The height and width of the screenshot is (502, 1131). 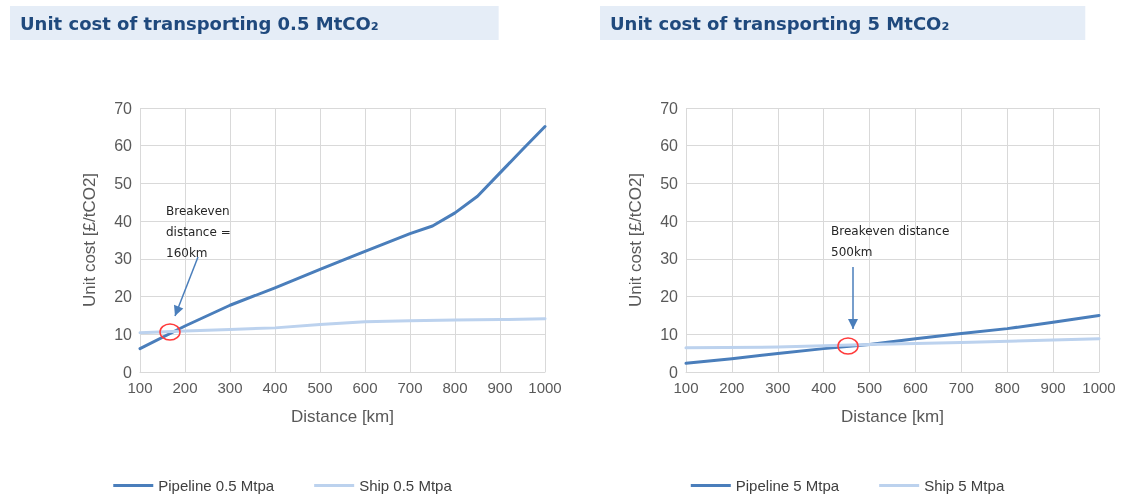 I want to click on legend-label: Pipeline 5 Mtpa, so click(x=787, y=485).